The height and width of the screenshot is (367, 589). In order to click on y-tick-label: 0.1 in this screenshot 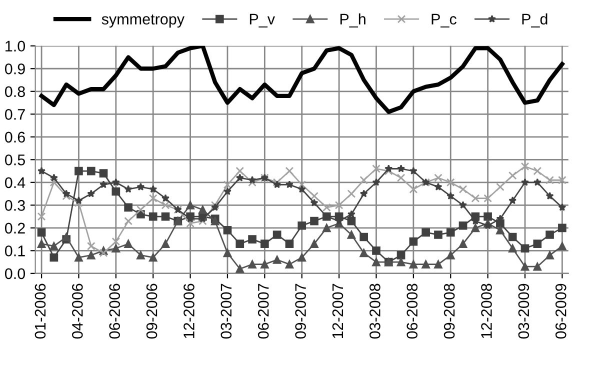, I will do `click(14, 251)`.